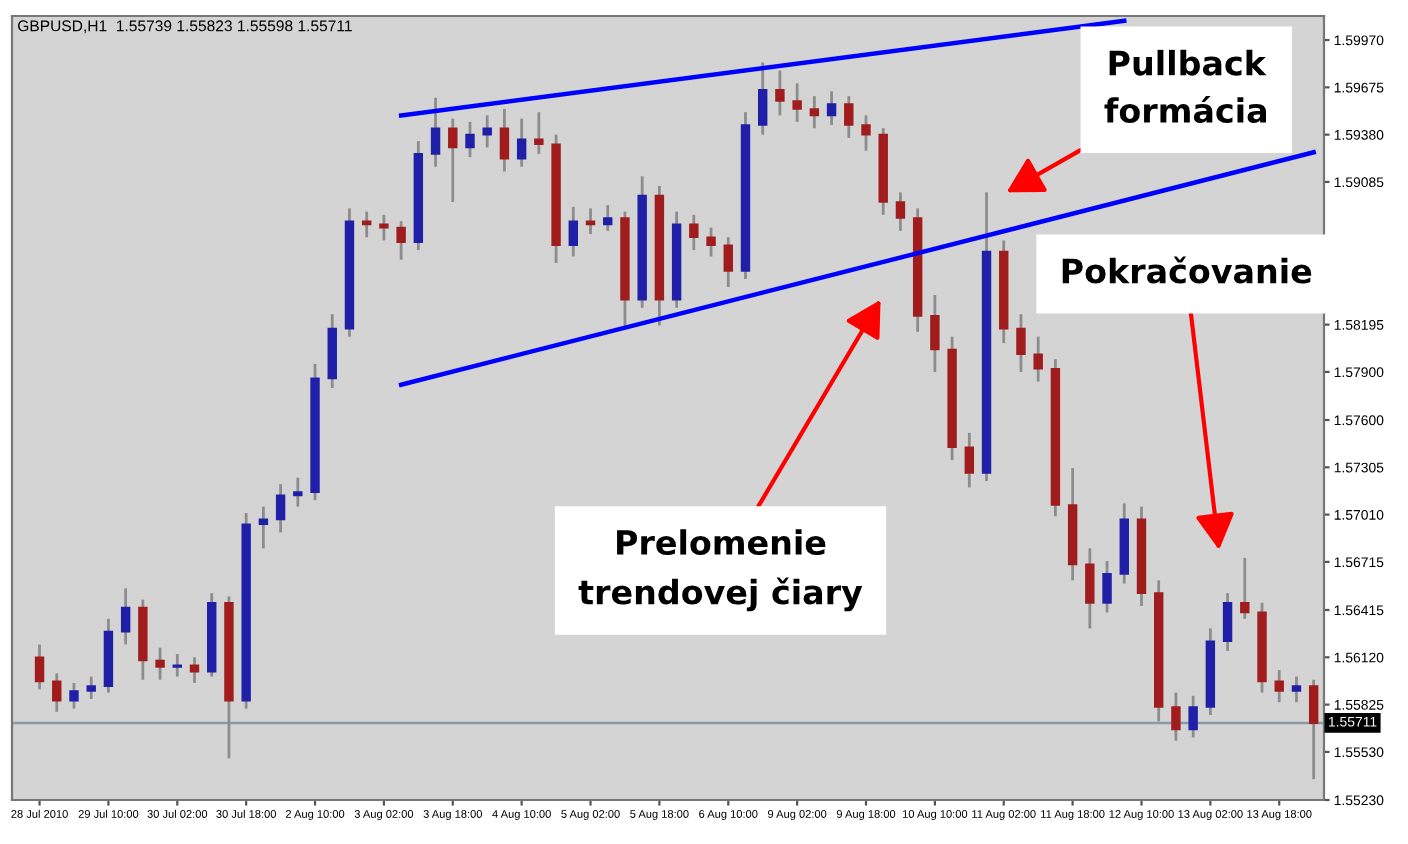 Image resolution: width=1408 pixels, height=844 pixels. What do you see at coordinates (1185, 86) in the screenshot?
I see `annotation: Pullback formácia` at bounding box center [1185, 86].